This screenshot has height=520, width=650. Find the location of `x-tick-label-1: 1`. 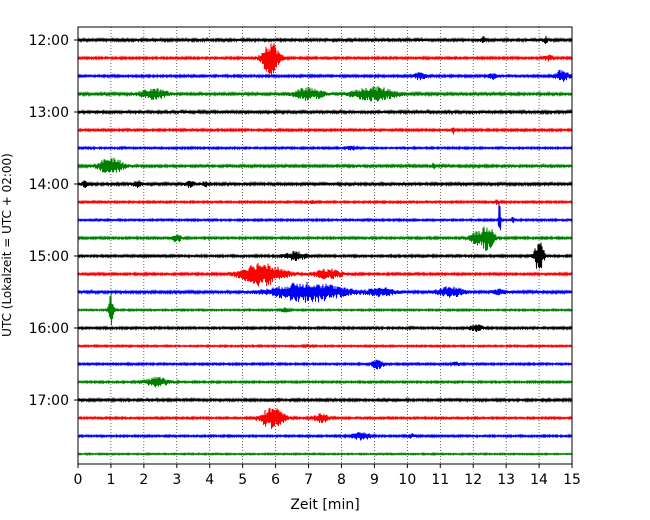

x-tick-label-1: 1 is located at coordinates (110, 480).